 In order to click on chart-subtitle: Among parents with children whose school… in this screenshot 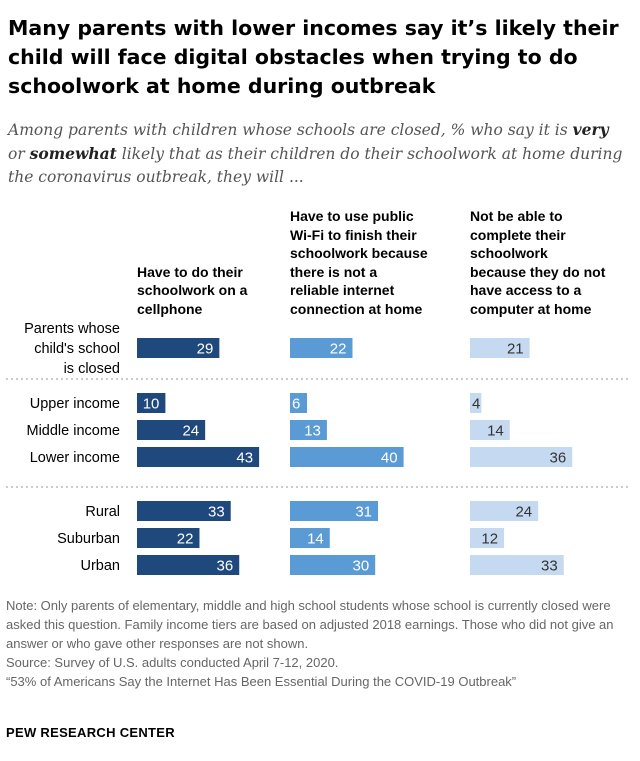, I will do `click(318, 153)`.